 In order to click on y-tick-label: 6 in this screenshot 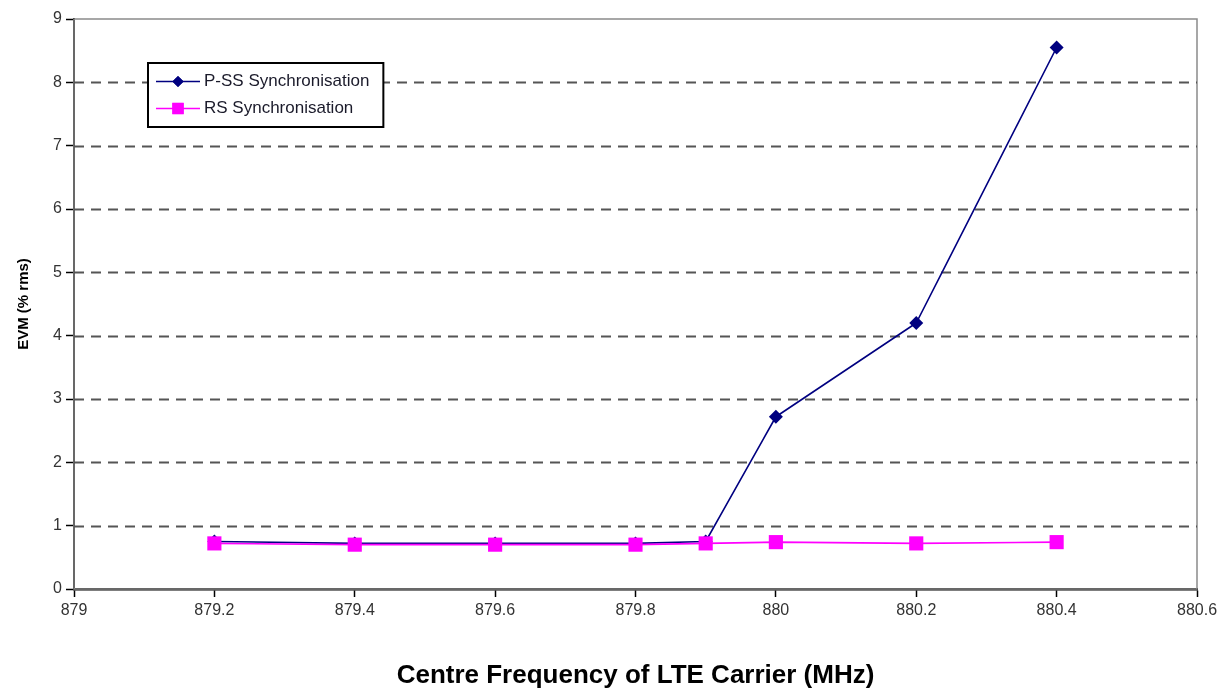, I will do `click(58, 208)`.